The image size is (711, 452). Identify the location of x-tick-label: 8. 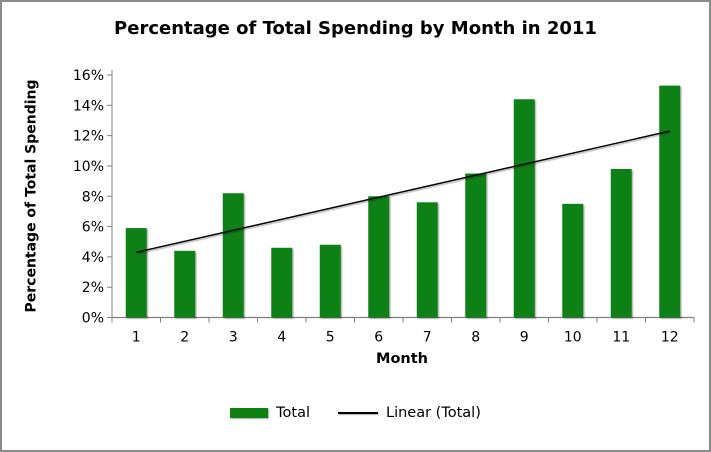
(475, 338).